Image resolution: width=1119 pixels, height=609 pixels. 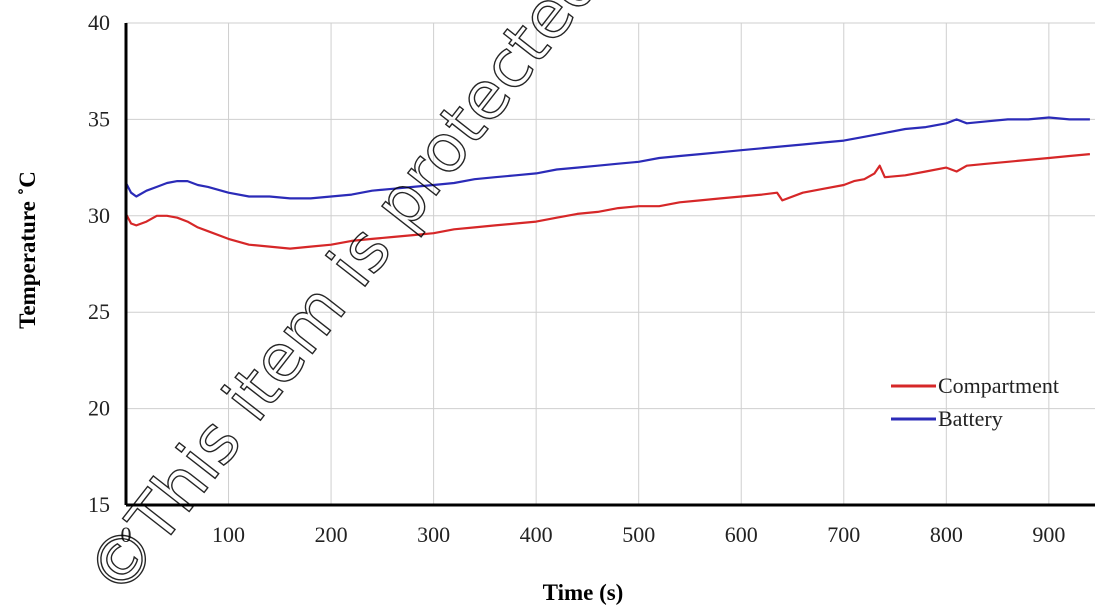 What do you see at coordinates (99, 504) in the screenshot?
I see `y-tick-label: 15` at bounding box center [99, 504].